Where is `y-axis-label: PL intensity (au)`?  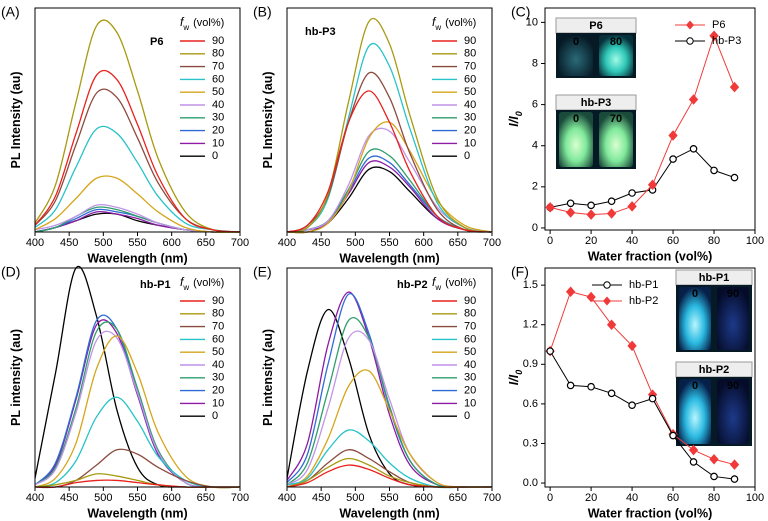
y-axis-label: PL intensity (au) is located at coordinates (268, 377).